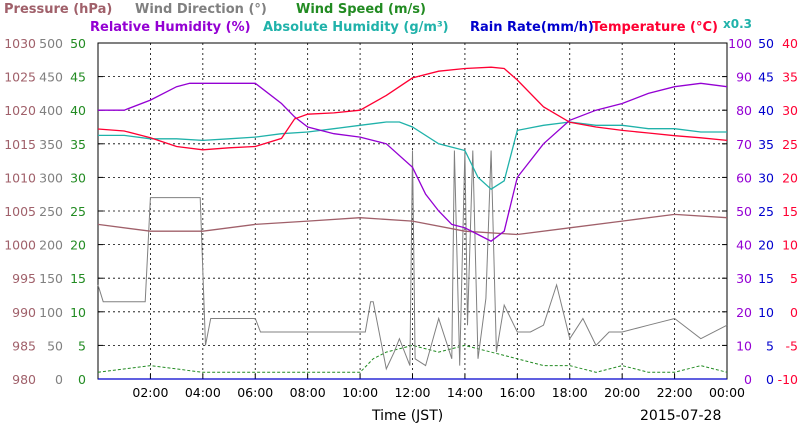 The image size is (800, 434). What do you see at coordinates (748, 379) in the screenshot?
I see `y-tick-relative-humidity: 0` at bounding box center [748, 379].